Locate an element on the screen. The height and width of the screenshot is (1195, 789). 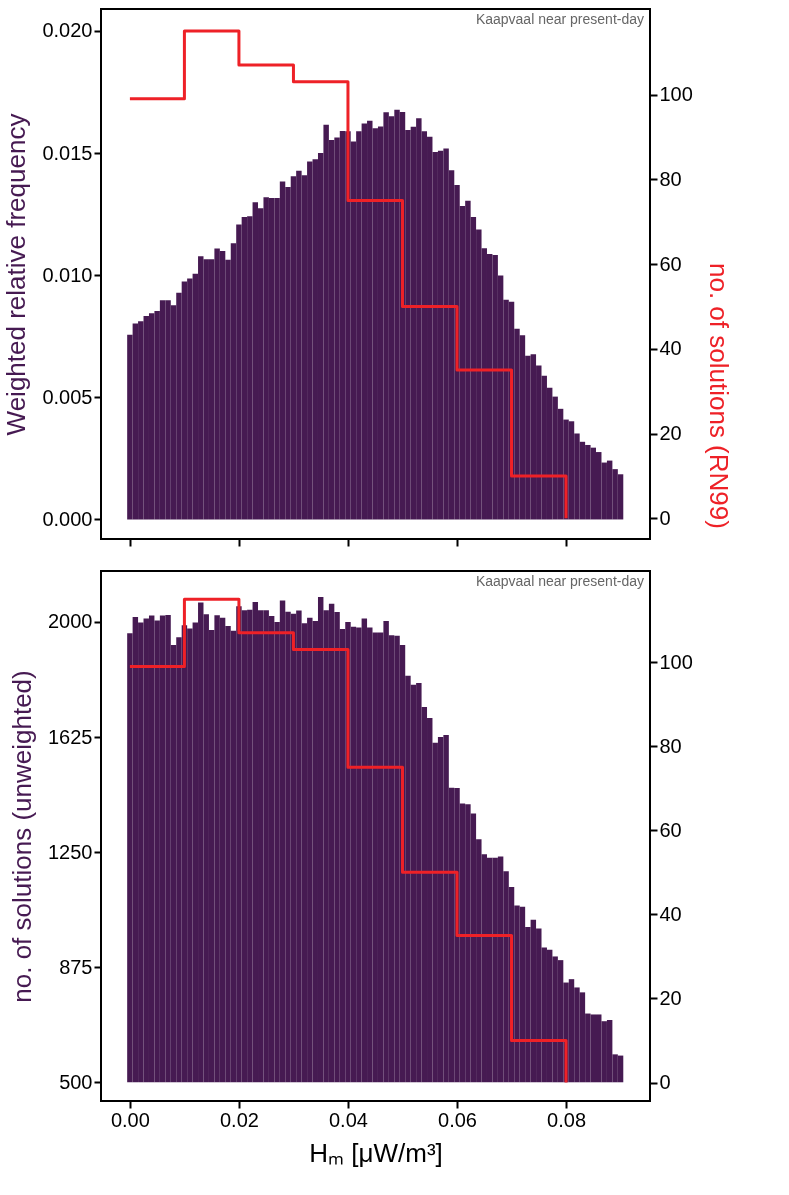
x-tick-label: 0.06 is located at coordinates (457, 1119).